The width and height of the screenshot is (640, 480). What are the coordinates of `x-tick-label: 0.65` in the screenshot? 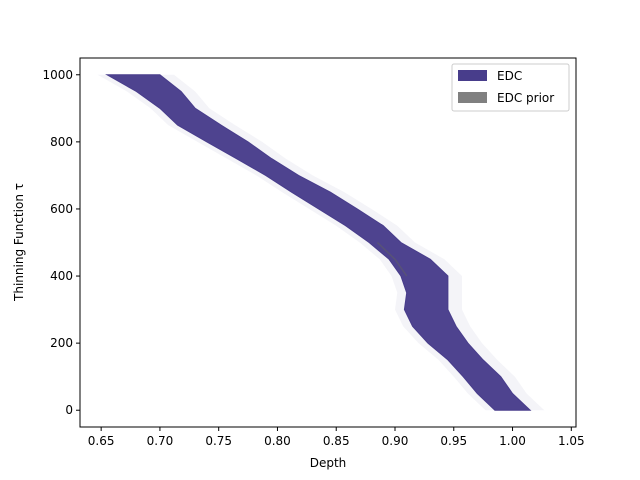 It's located at (101, 441).